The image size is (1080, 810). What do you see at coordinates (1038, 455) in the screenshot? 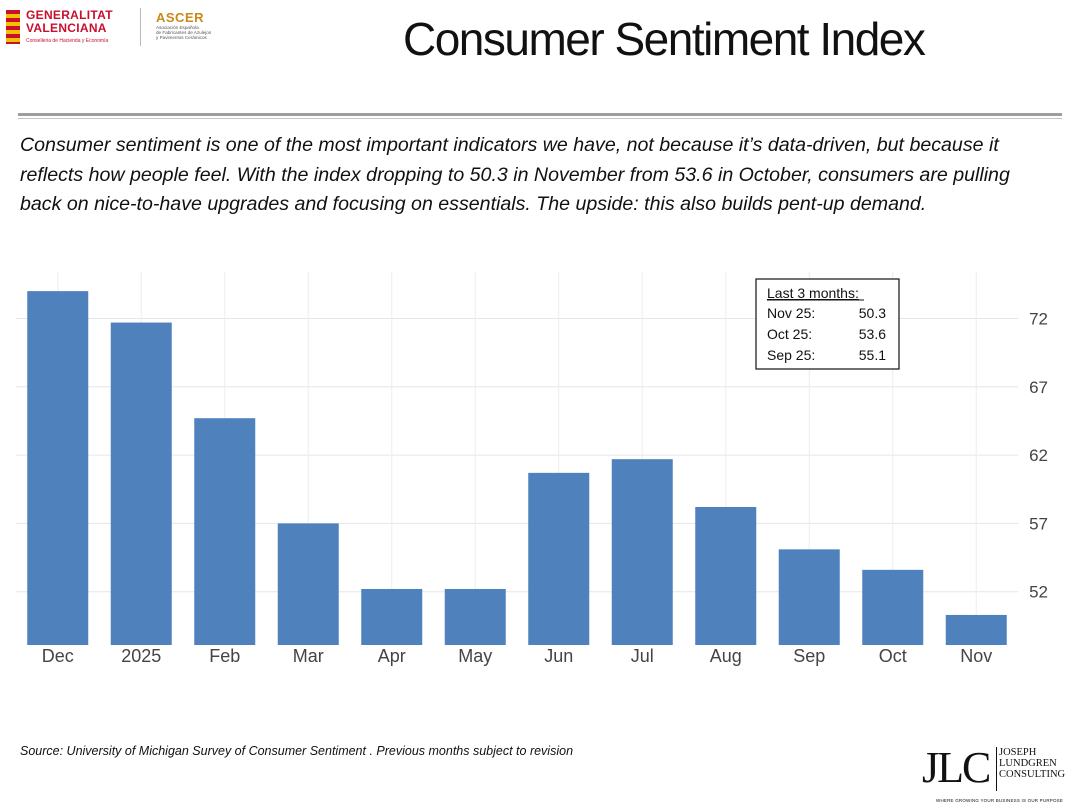
I see `y-tick-label: 62` at bounding box center [1038, 455].